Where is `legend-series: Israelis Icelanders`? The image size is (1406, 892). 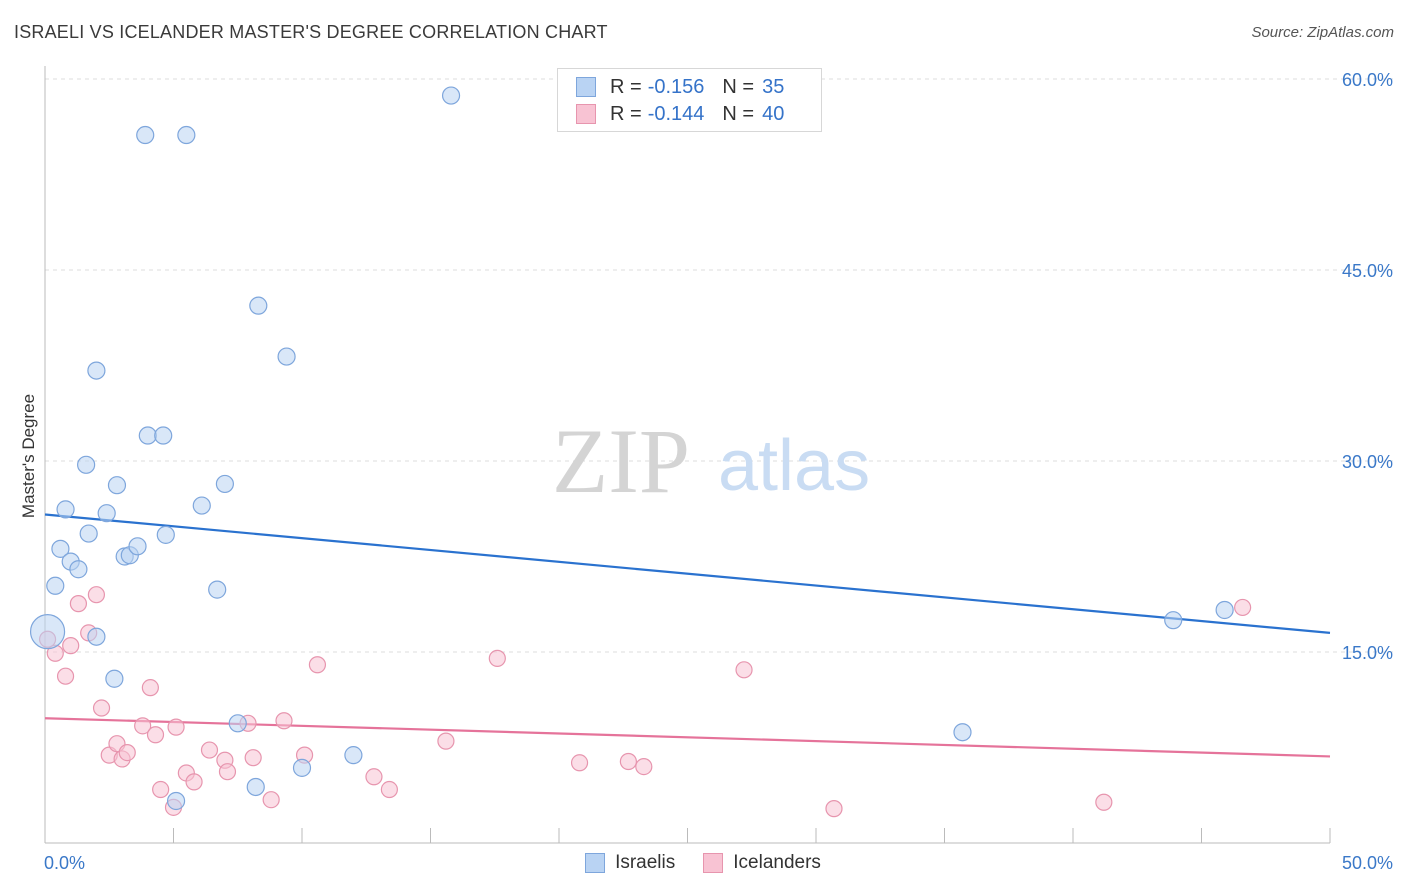
legend-series: Israelis Icelanders is located at coordinates (703, 863).